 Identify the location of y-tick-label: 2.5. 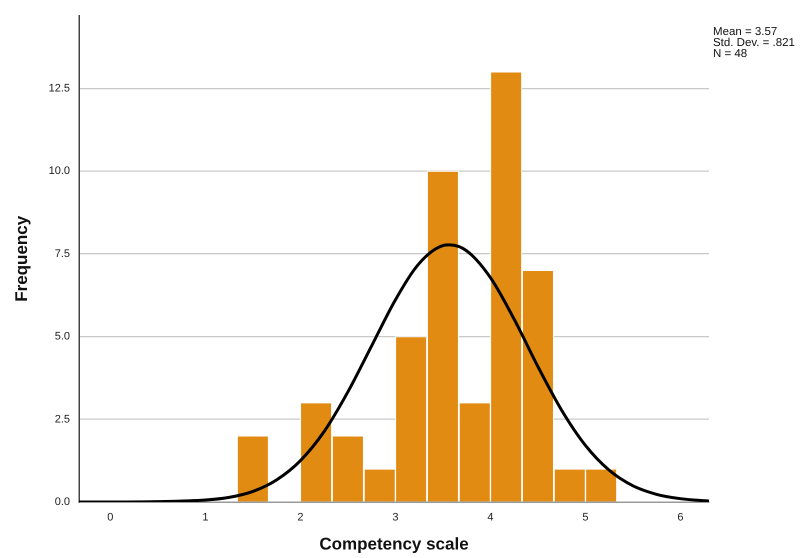
(62, 419).